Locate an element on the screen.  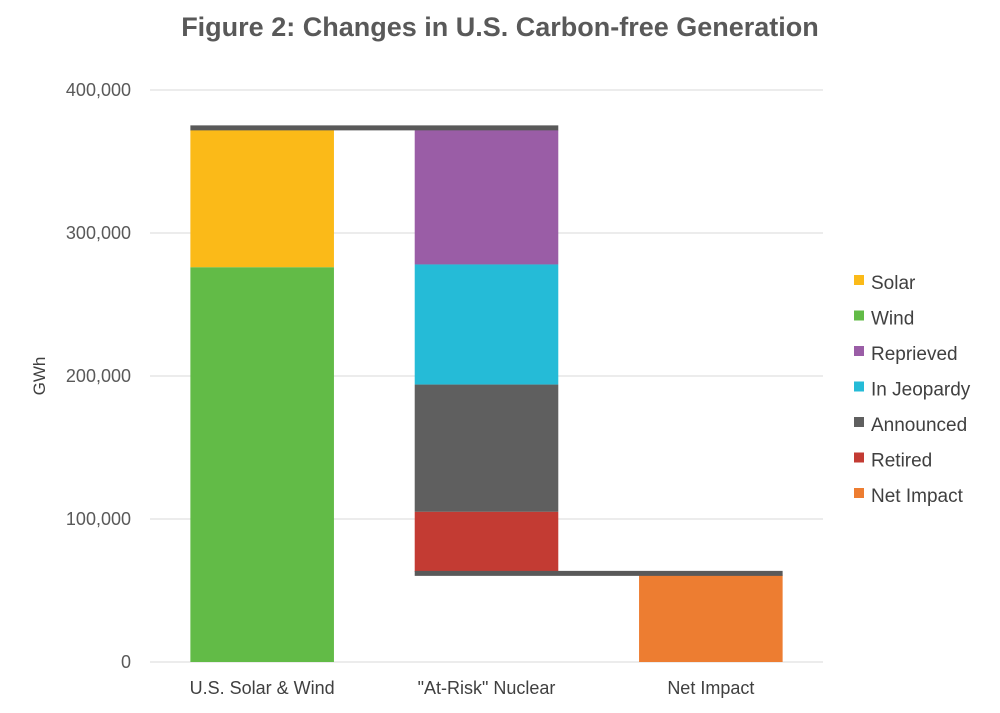
legend-label: Wind is located at coordinates (892, 319).